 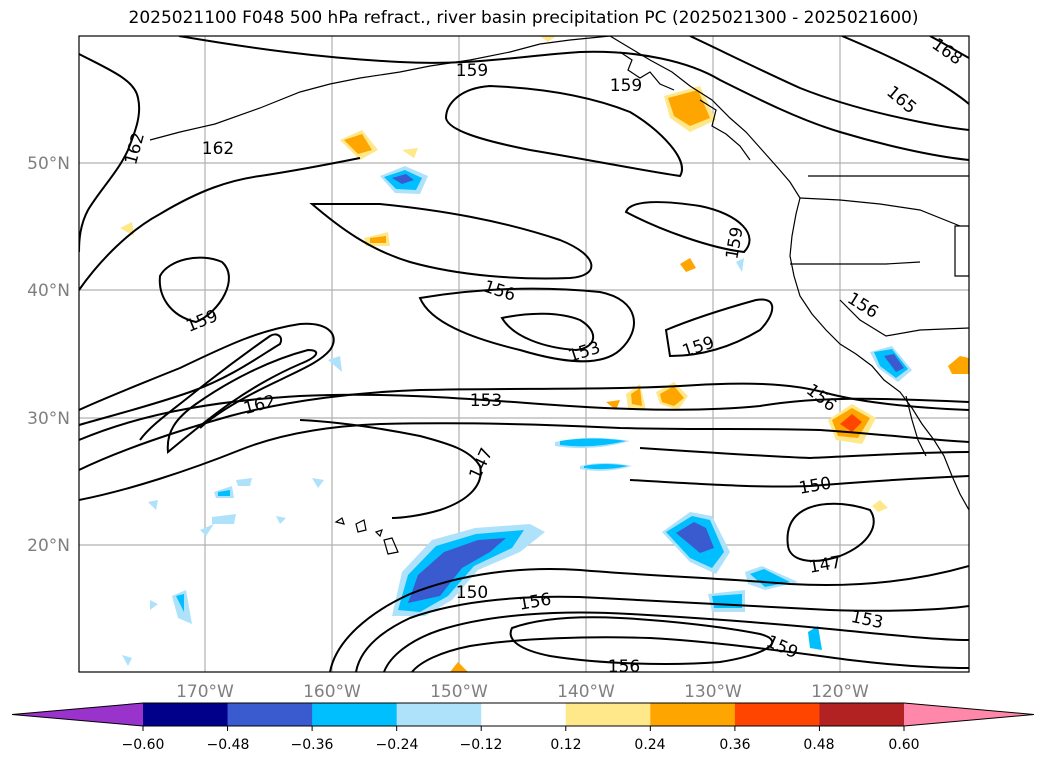 I want to click on lon-label: 130°W, so click(x=713, y=692).